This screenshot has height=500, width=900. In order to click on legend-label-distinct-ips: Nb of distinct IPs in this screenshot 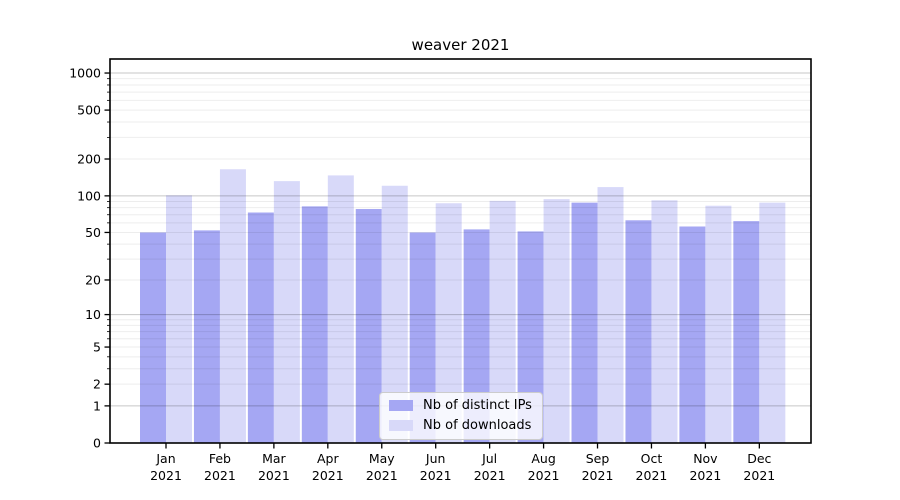, I will do `click(477, 405)`.